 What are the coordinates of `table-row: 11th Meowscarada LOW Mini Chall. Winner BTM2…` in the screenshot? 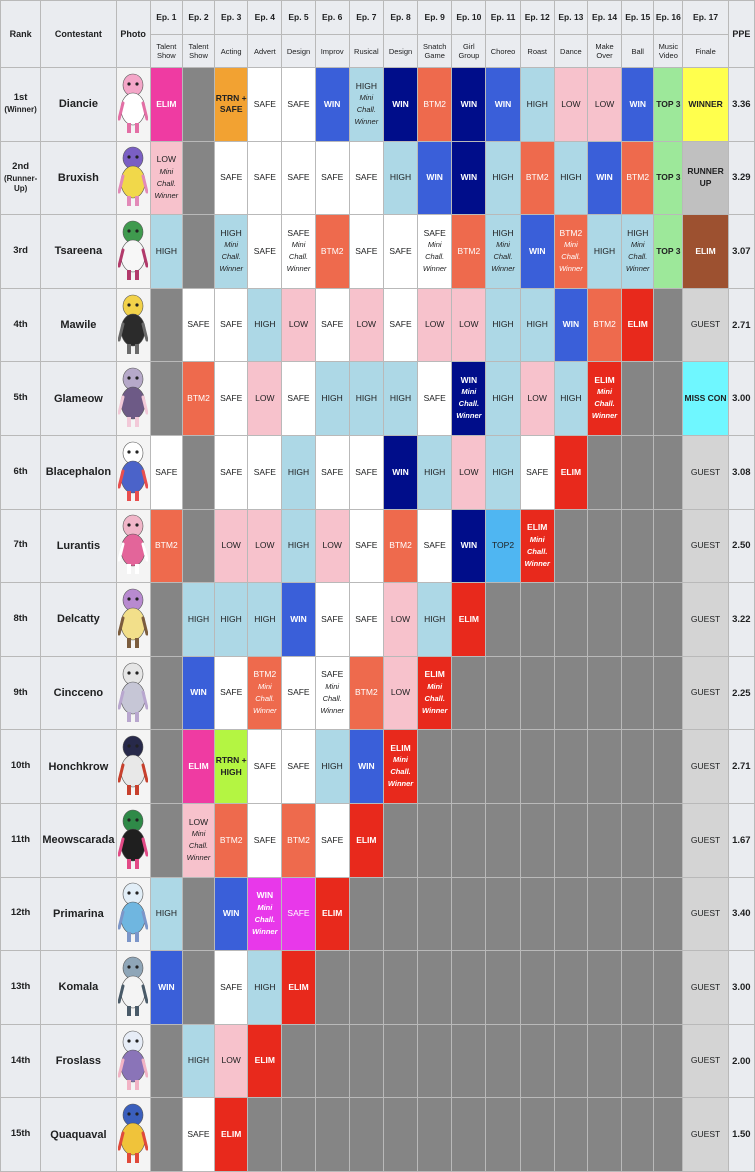 It's located at (377, 840).